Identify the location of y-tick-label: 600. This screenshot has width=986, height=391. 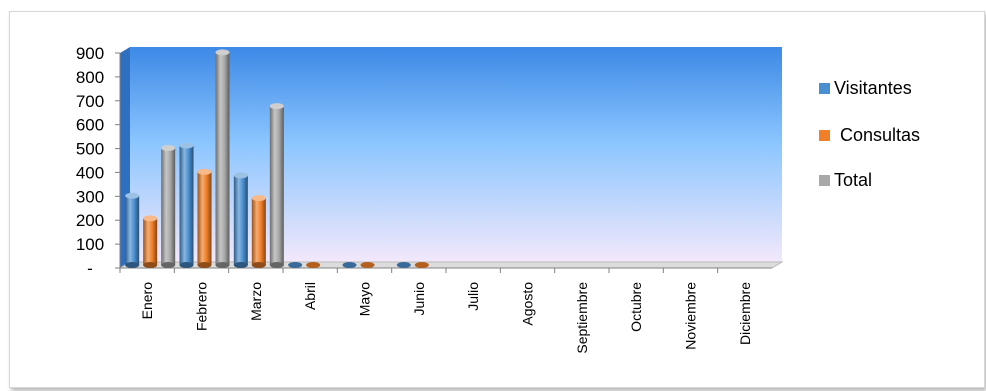
(90, 125).